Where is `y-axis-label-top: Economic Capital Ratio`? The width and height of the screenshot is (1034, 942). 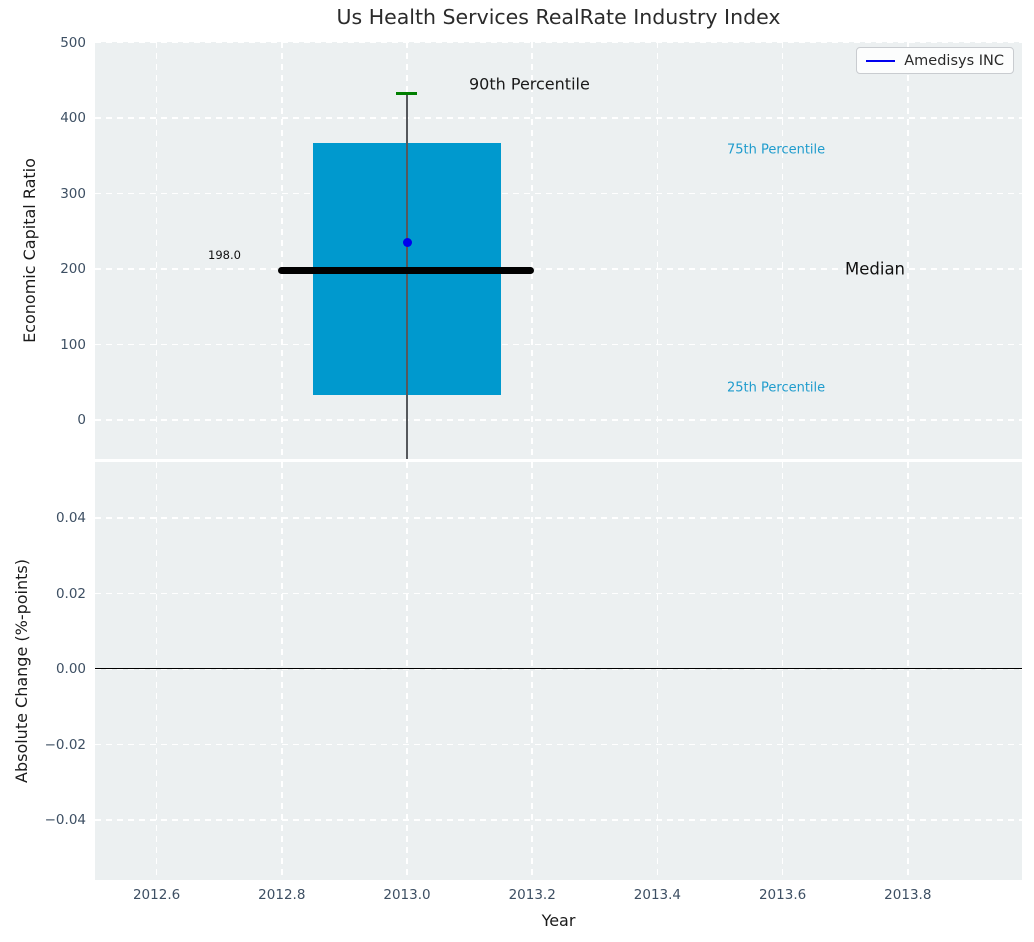
y-axis-label-top: Economic Capital Ratio is located at coordinates (29, 250).